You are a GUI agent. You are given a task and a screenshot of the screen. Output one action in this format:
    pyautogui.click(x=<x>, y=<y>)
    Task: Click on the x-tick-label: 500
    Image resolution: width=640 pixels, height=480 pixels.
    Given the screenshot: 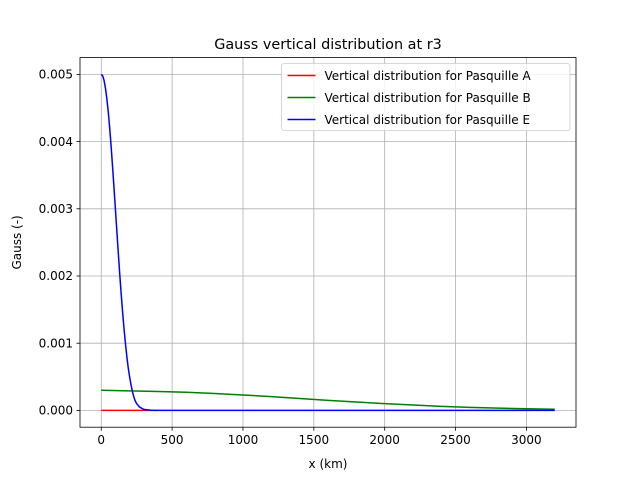 What is the action you would take?
    pyautogui.click(x=172, y=440)
    